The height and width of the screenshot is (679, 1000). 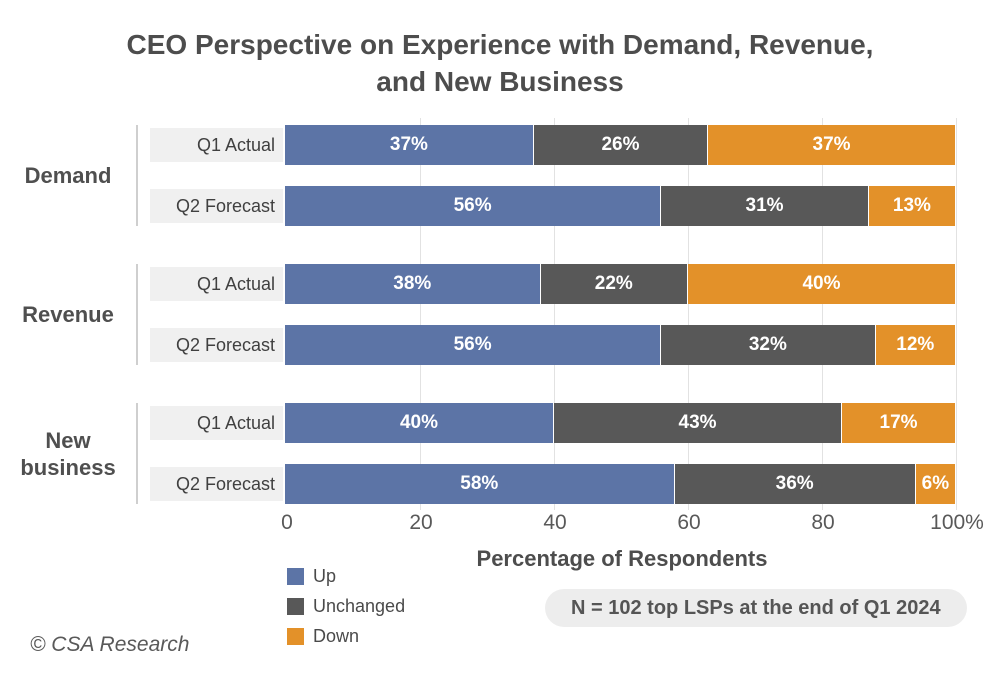 I want to click on bar-row: Q1 Actual 40% 43% 17%, so click(x=546, y=423).